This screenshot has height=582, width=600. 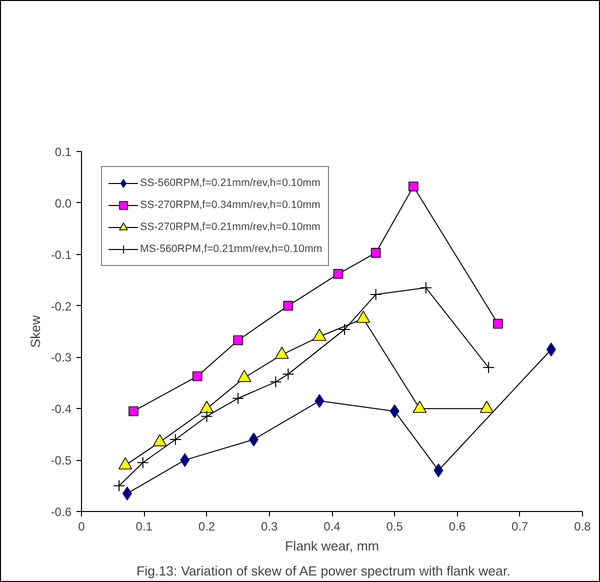 I want to click on y-axis-title: Skew, so click(x=35, y=331).